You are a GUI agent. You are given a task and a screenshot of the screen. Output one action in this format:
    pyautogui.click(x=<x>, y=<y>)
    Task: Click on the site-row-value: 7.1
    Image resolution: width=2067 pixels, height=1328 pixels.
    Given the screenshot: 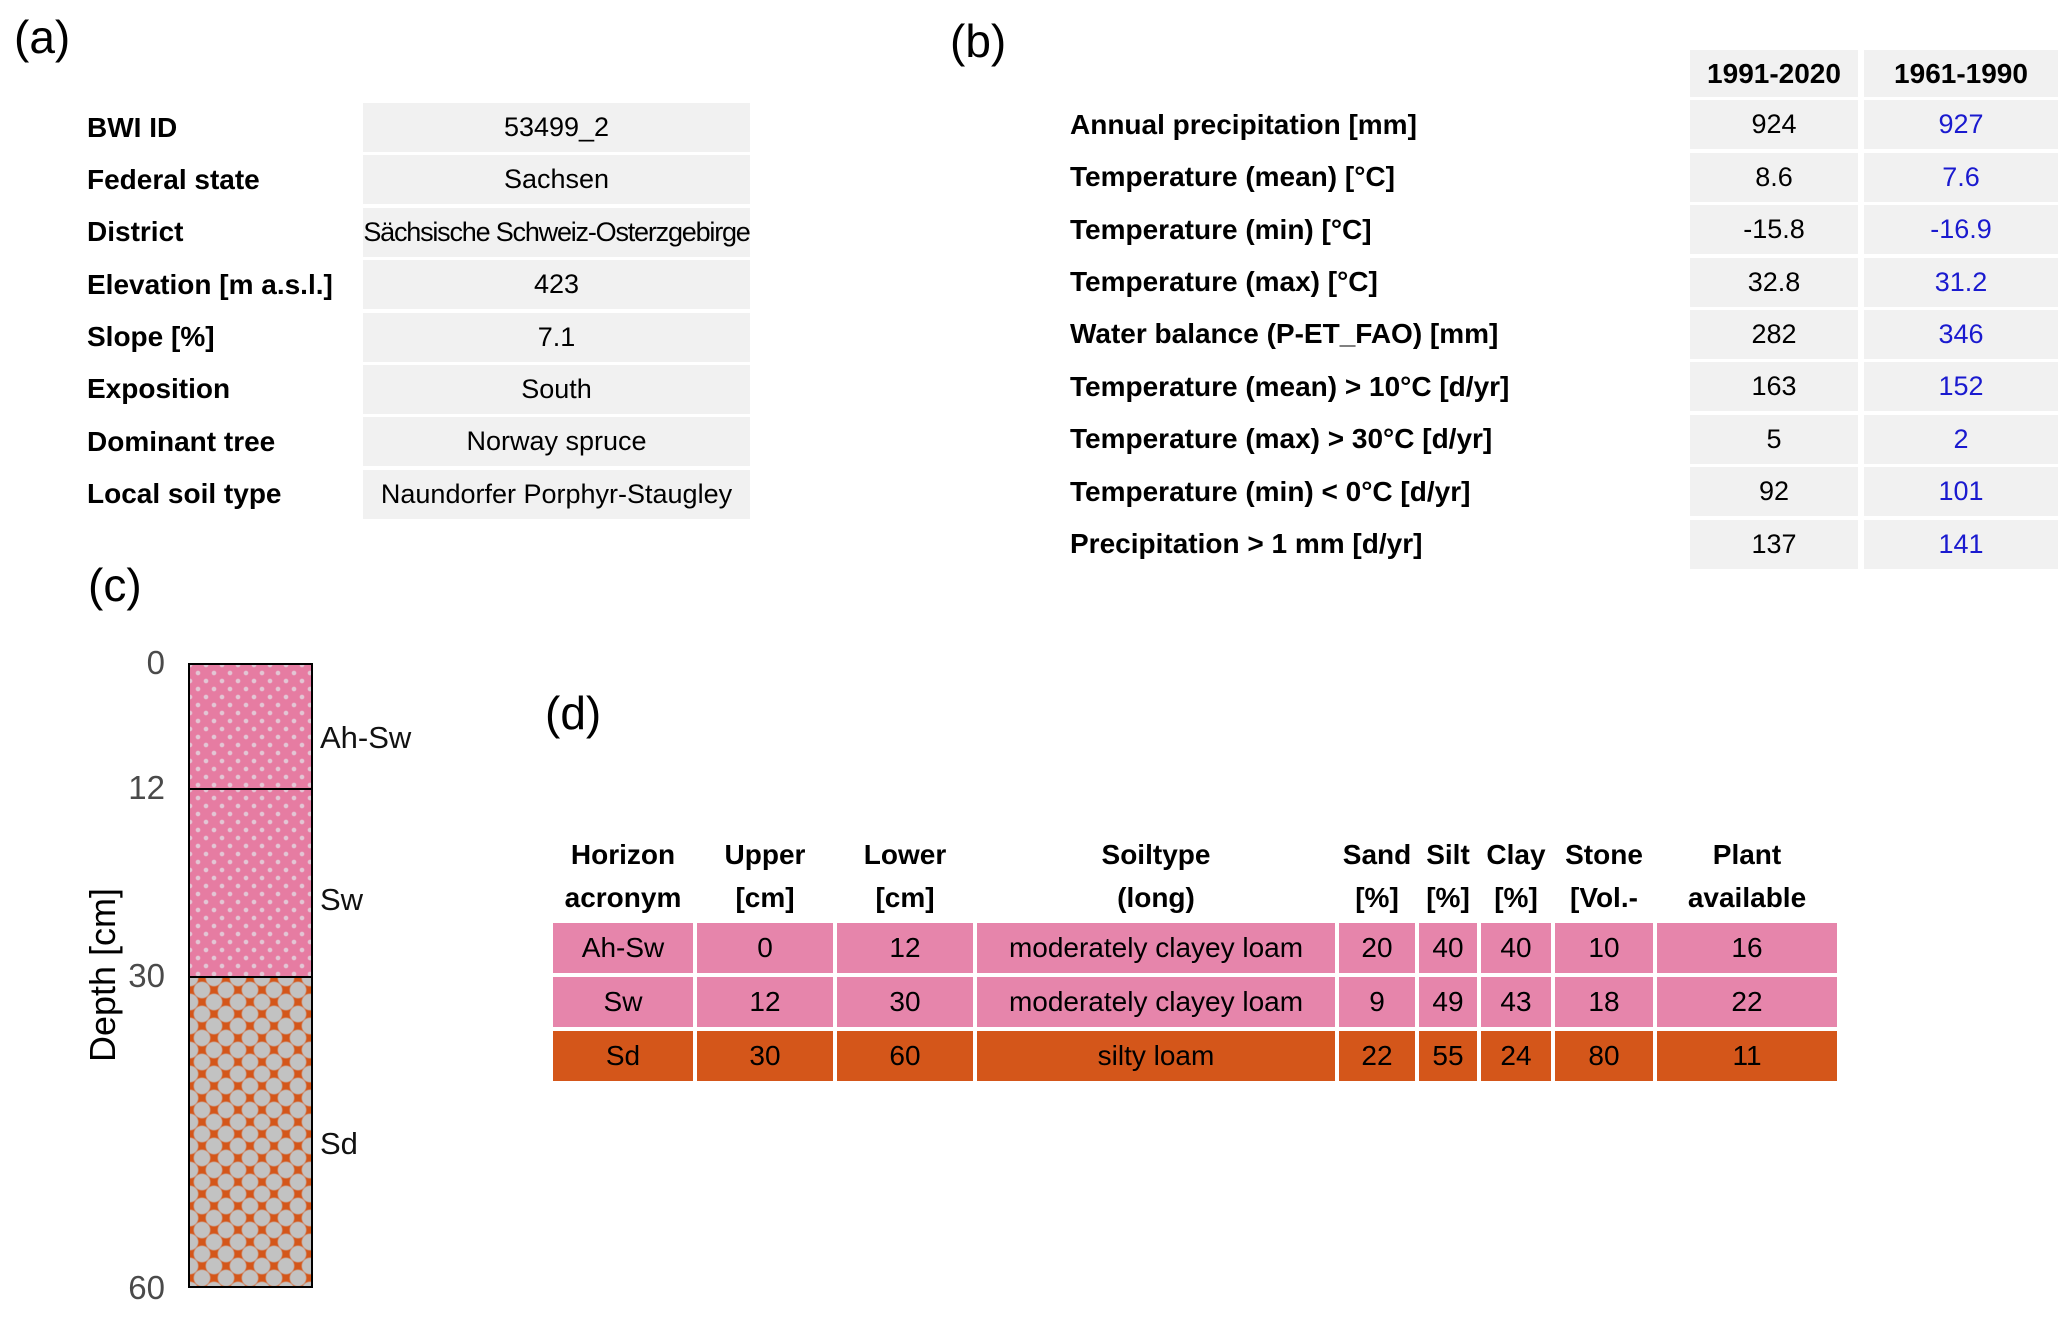 What is the action you would take?
    pyautogui.click(x=556, y=337)
    